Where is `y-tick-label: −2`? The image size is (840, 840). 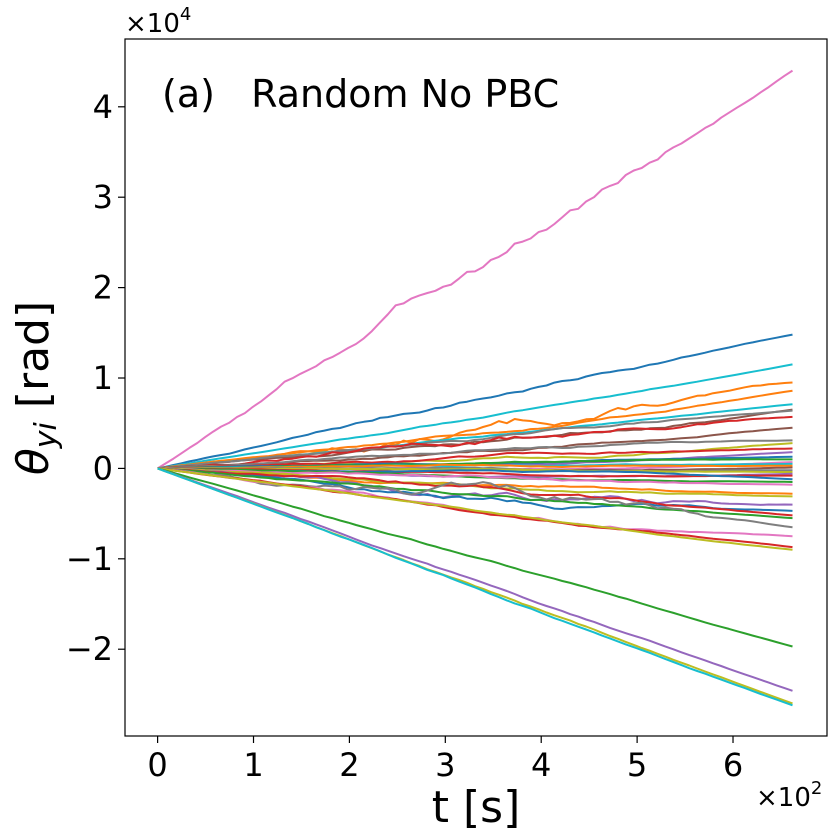 y-tick-label: −2 is located at coordinates (89, 649).